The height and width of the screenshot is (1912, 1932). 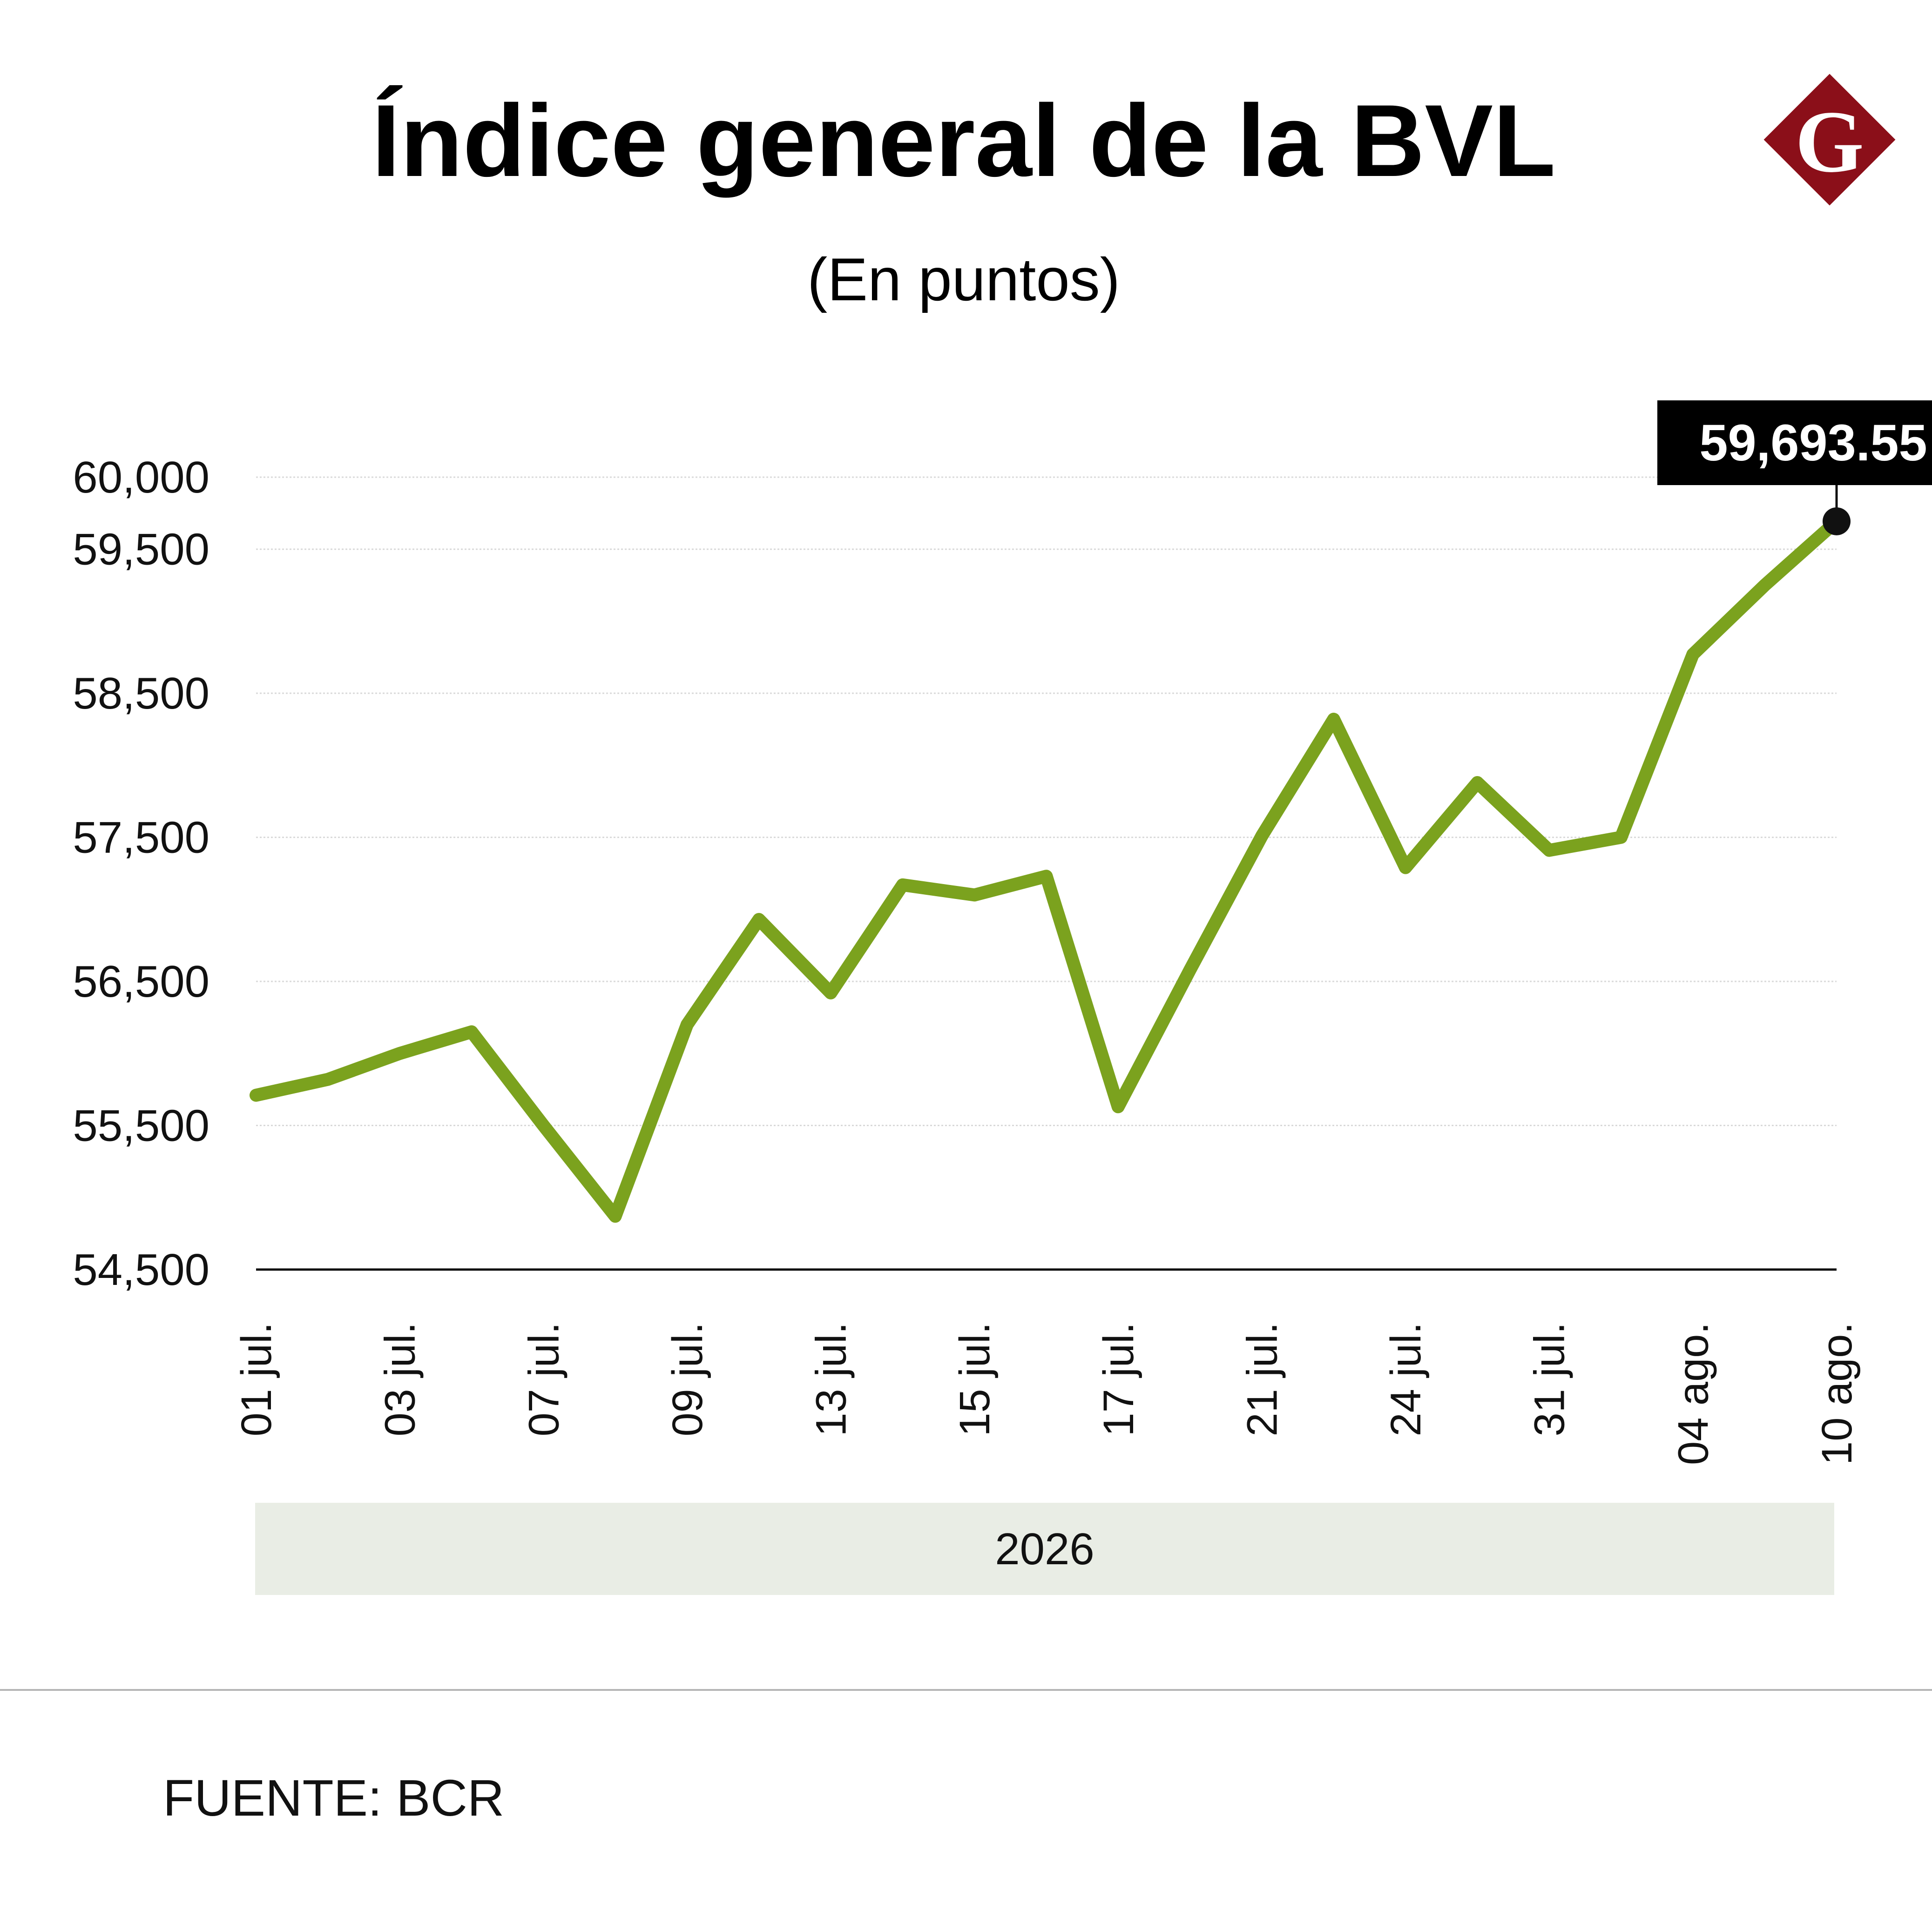 What do you see at coordinates (687, 1379) in the screenshot?
I see `x-tick-label: 09 jul.` at bounding box center [687, 1379].